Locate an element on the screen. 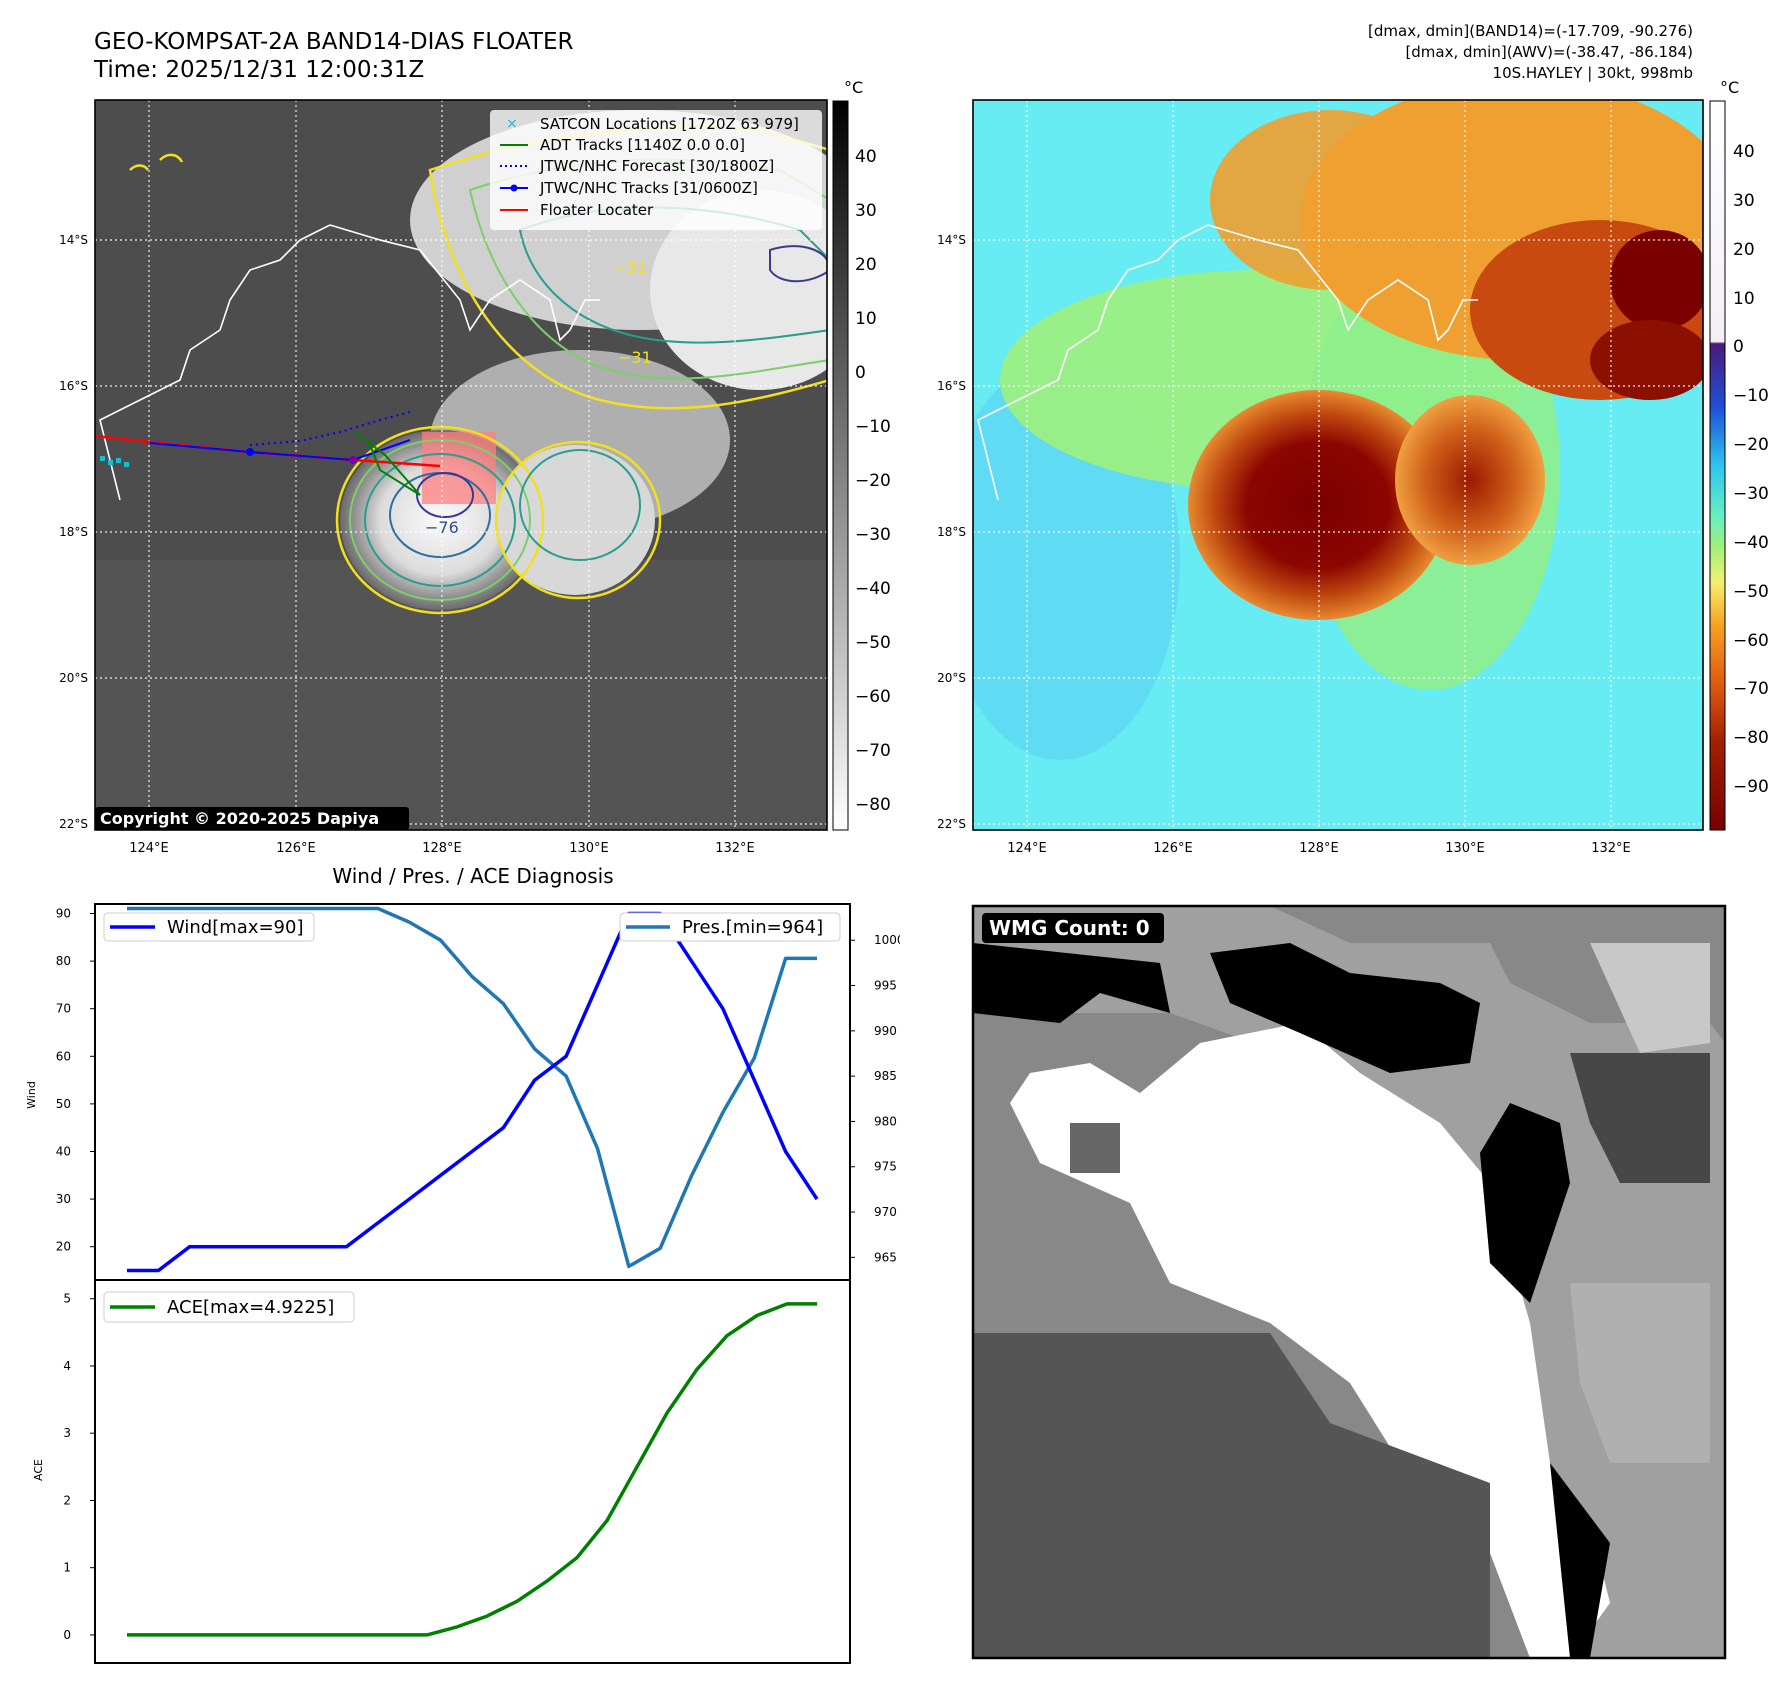 This screenshot has width=1788, height=1690. figure-title: GEO-KOMPSAT-2A BAND14-DIAS FLOATER is located at coordinates (334, 42).